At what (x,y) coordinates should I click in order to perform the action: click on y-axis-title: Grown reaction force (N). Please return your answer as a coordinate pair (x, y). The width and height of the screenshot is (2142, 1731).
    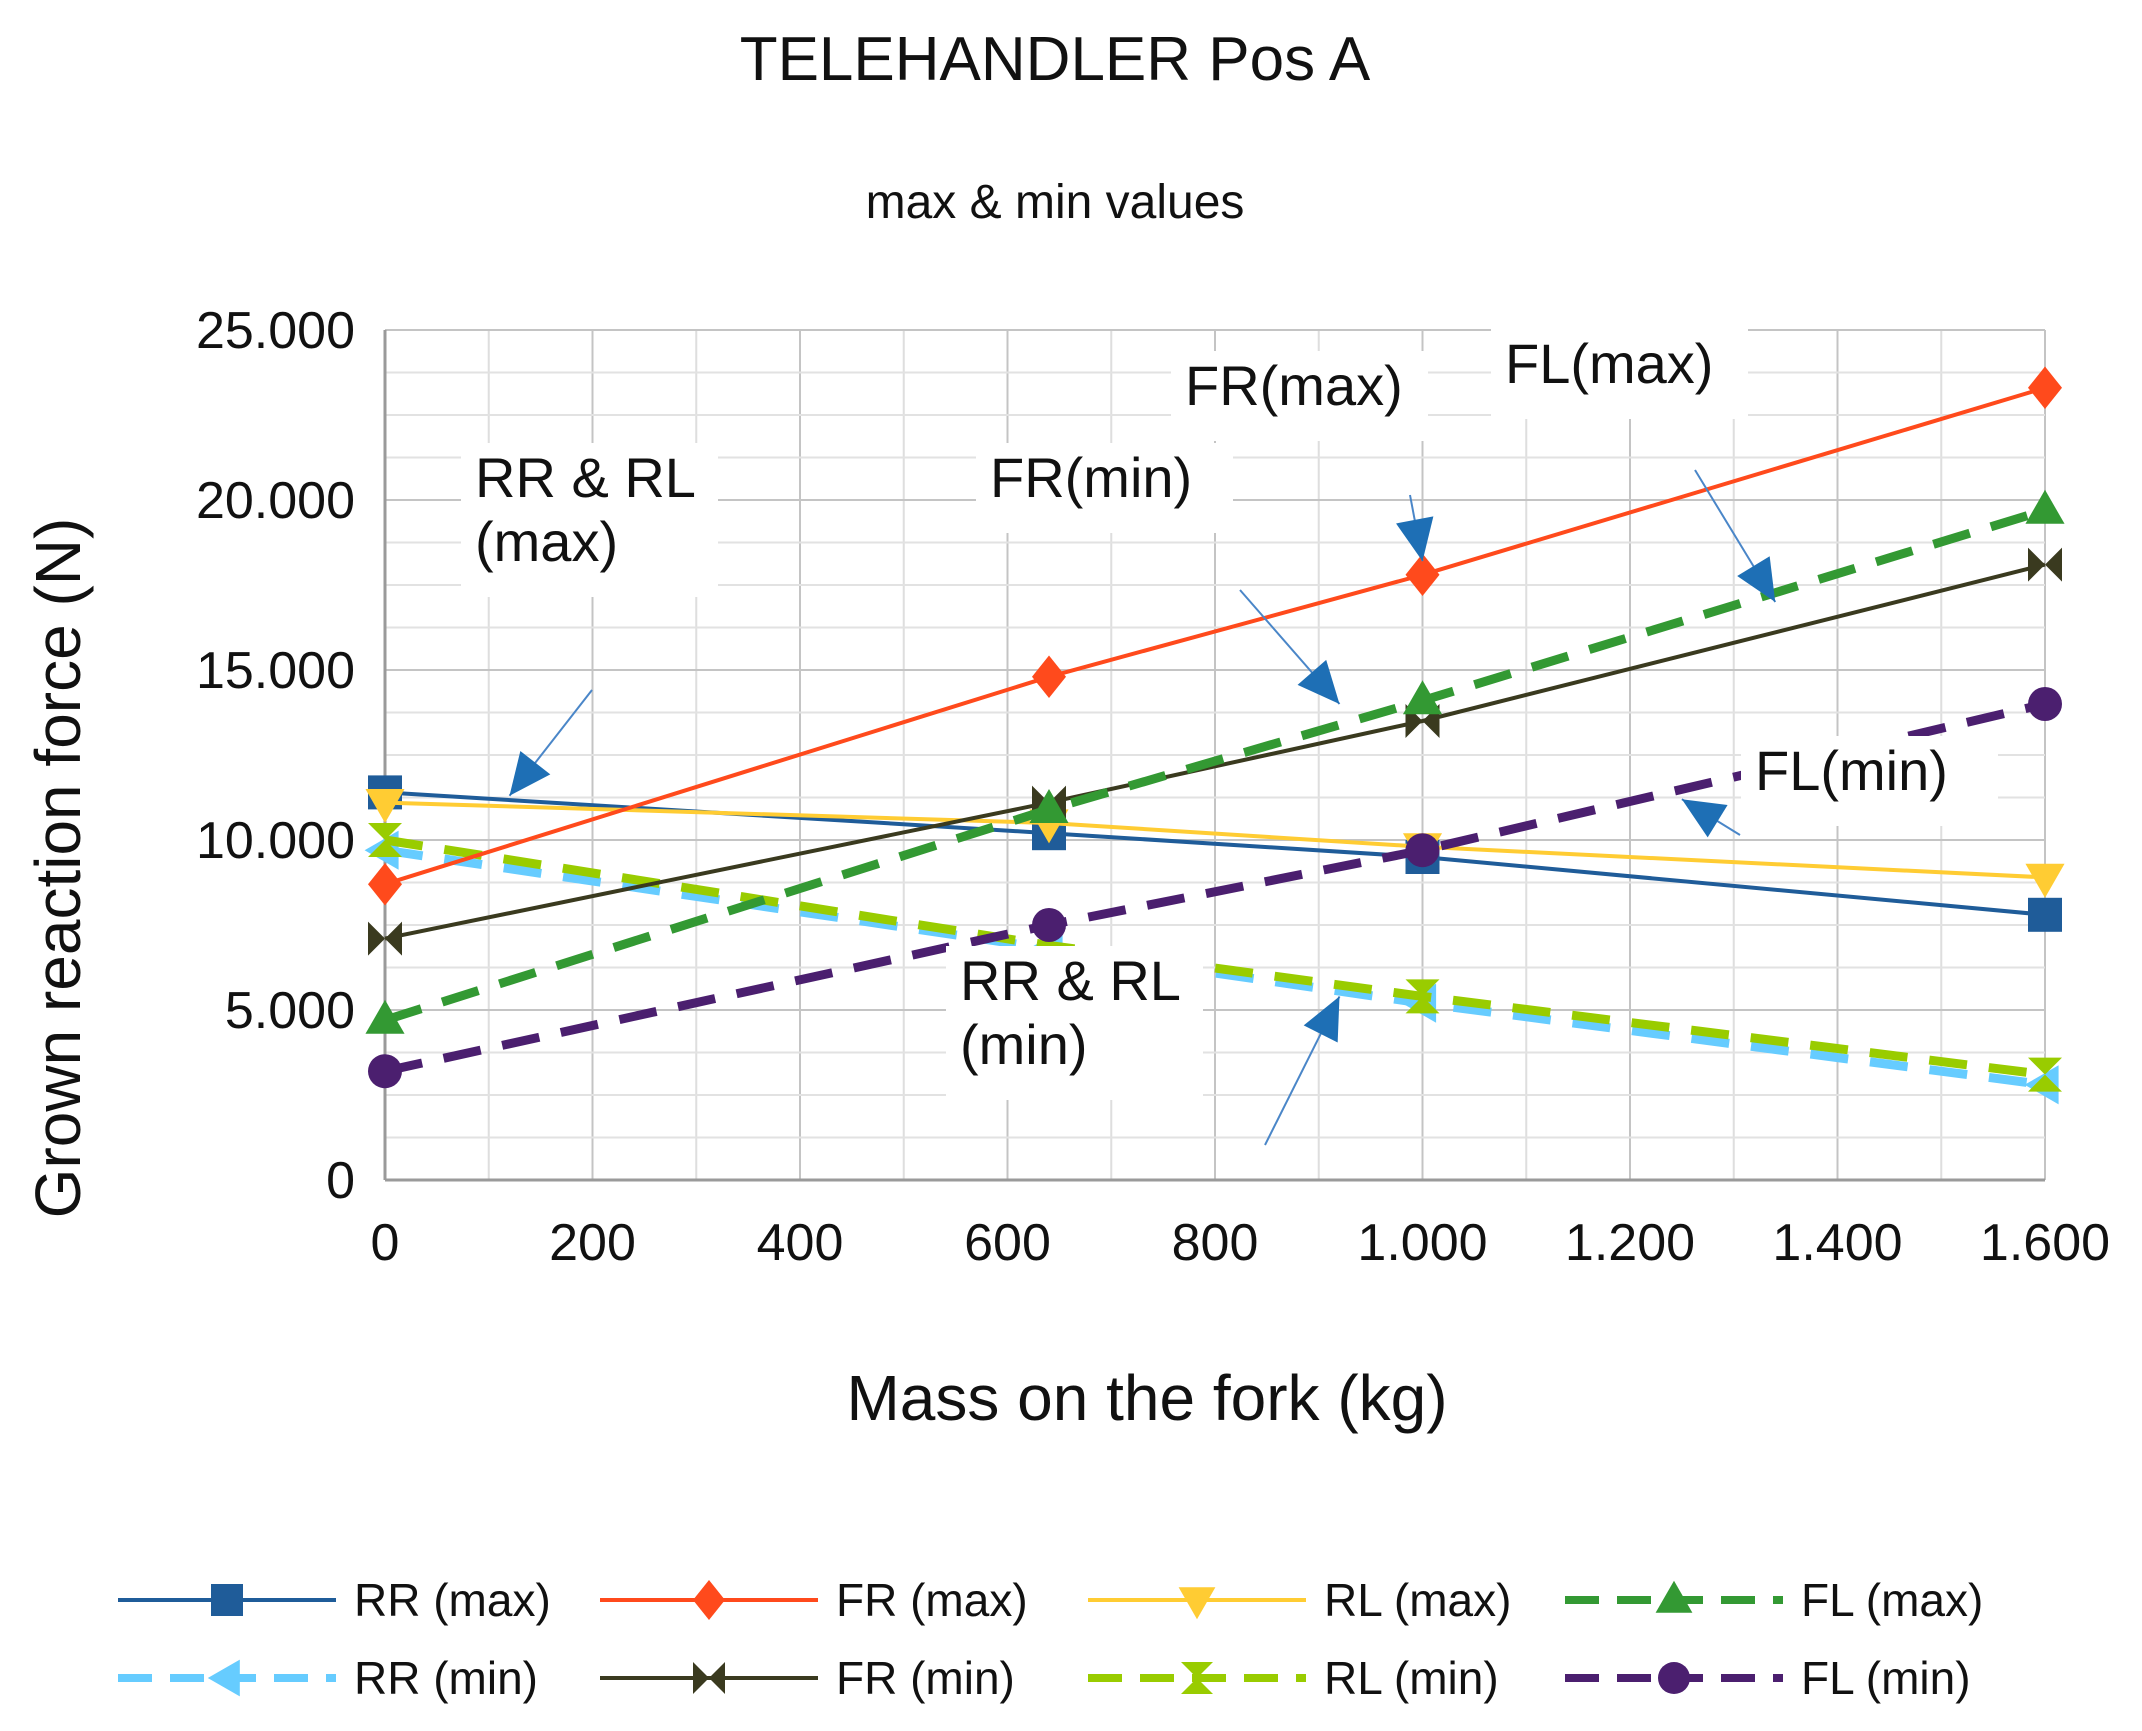
    Looking at the image, I should click on (58, 868).